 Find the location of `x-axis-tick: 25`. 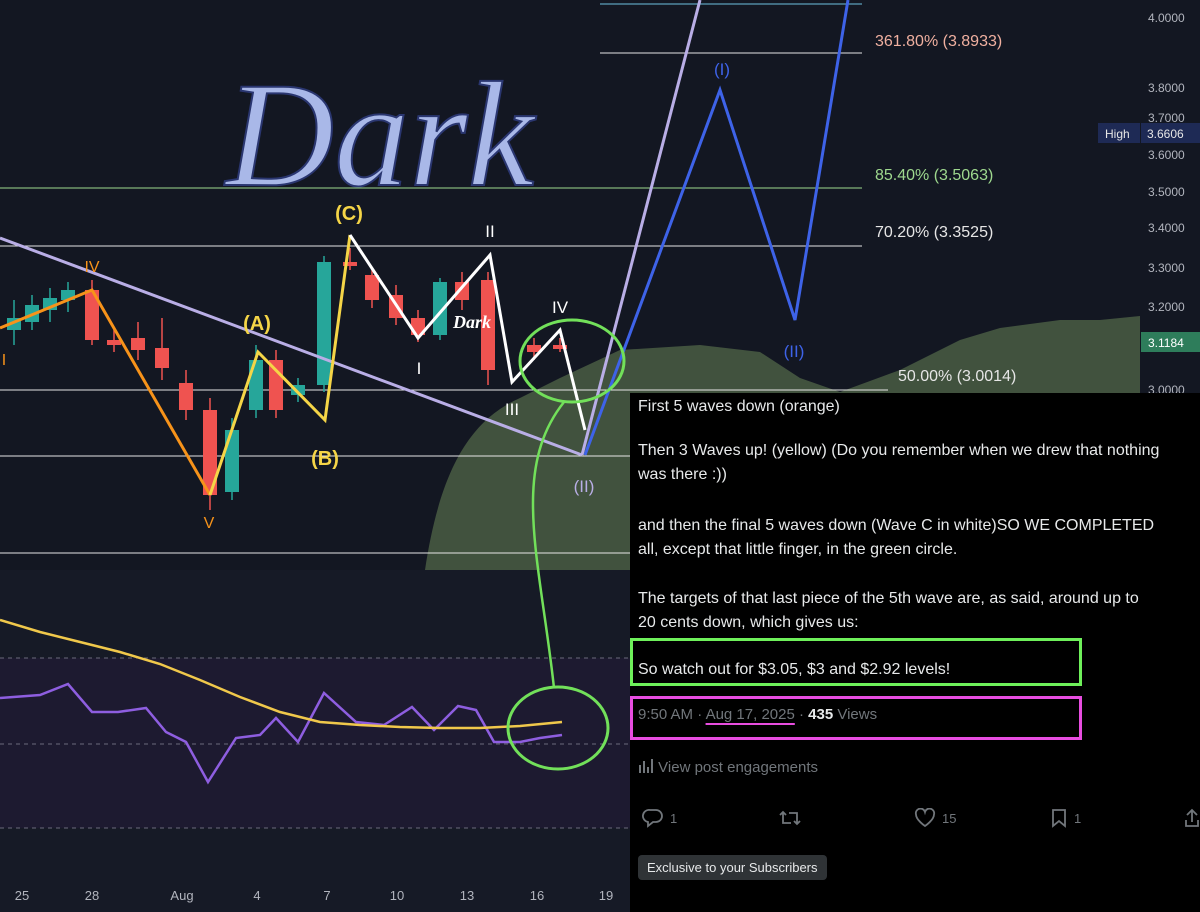

x-axis-tick: 25 is located at coordinates (22, 895).